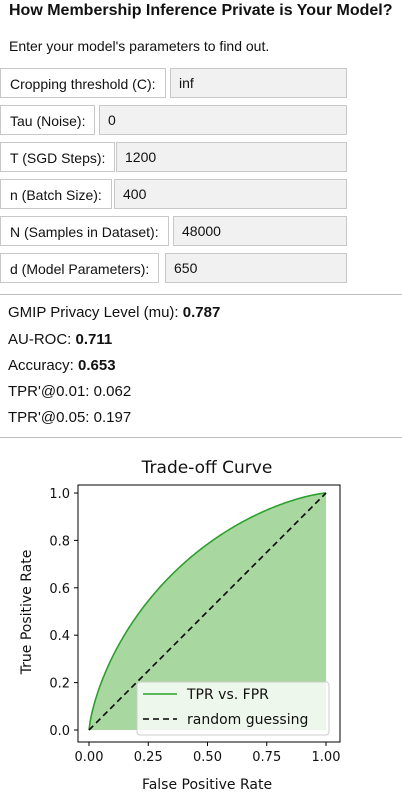 Image resolution: width=402 pixels, height=793 pixels. I want to click on field-label-tau-noise: Tau (Noise):, so click(48, 120).